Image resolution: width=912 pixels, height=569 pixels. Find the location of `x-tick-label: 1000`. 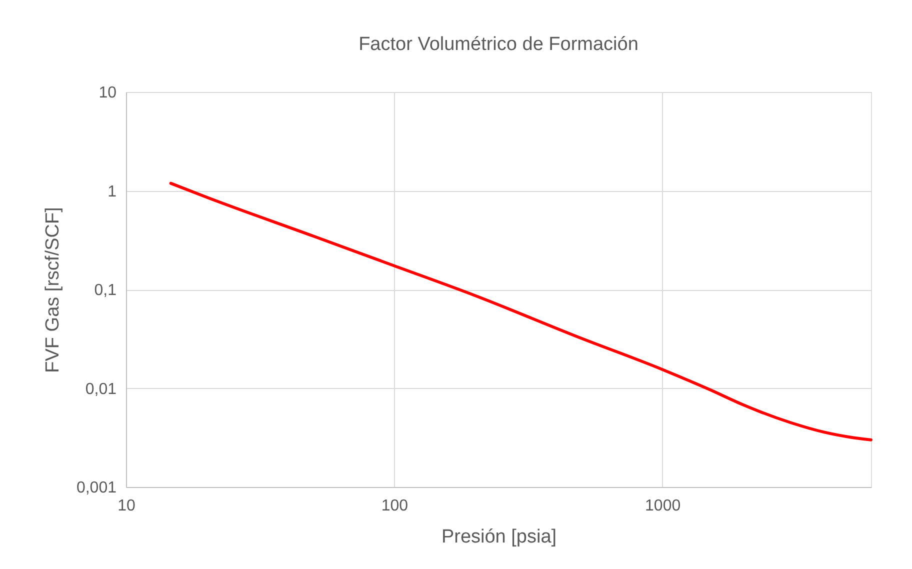

x-tick-label: 1000 is located at coordinates (663, 506).